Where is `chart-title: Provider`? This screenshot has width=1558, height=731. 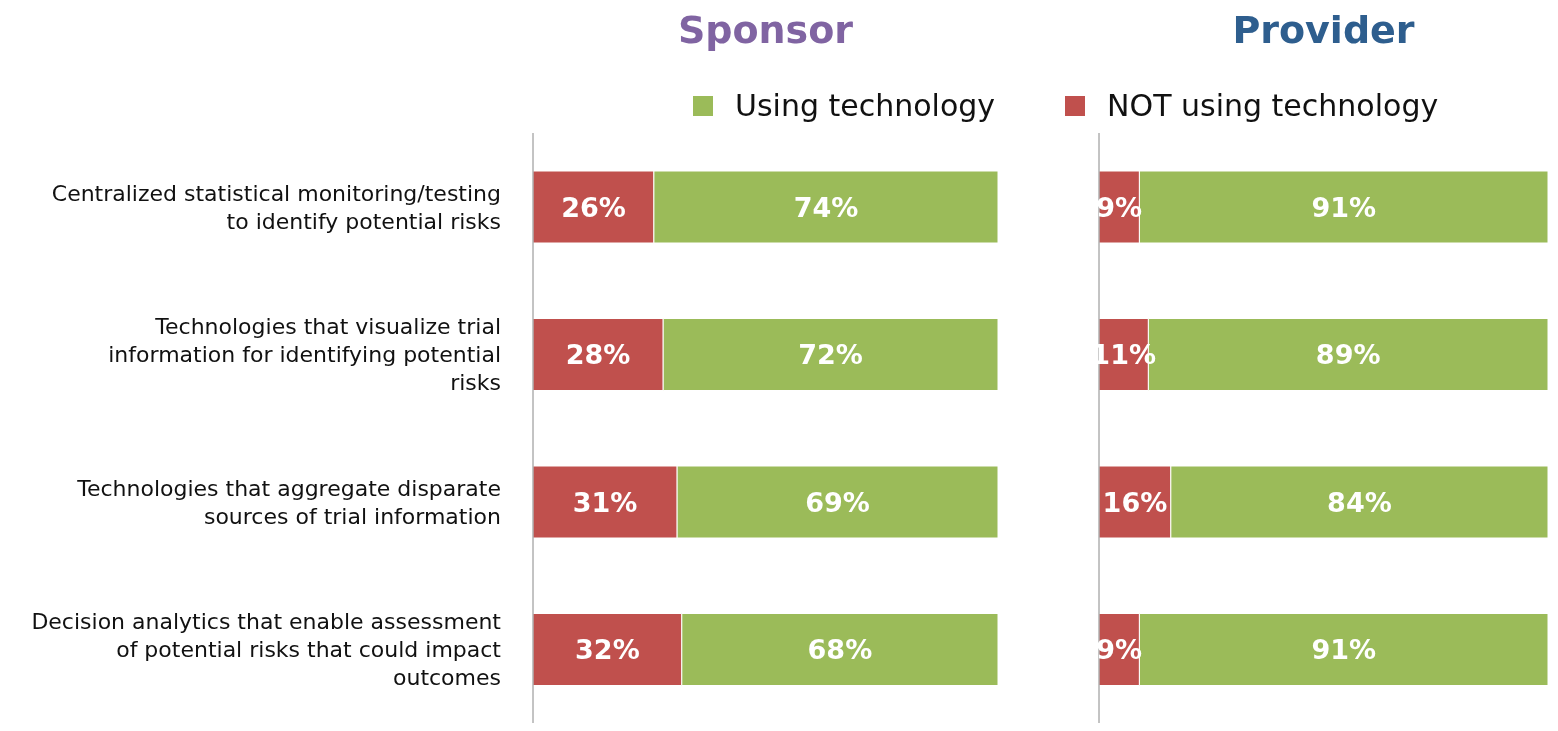
chart-title: Provider is located at coordinates (1323, 31).